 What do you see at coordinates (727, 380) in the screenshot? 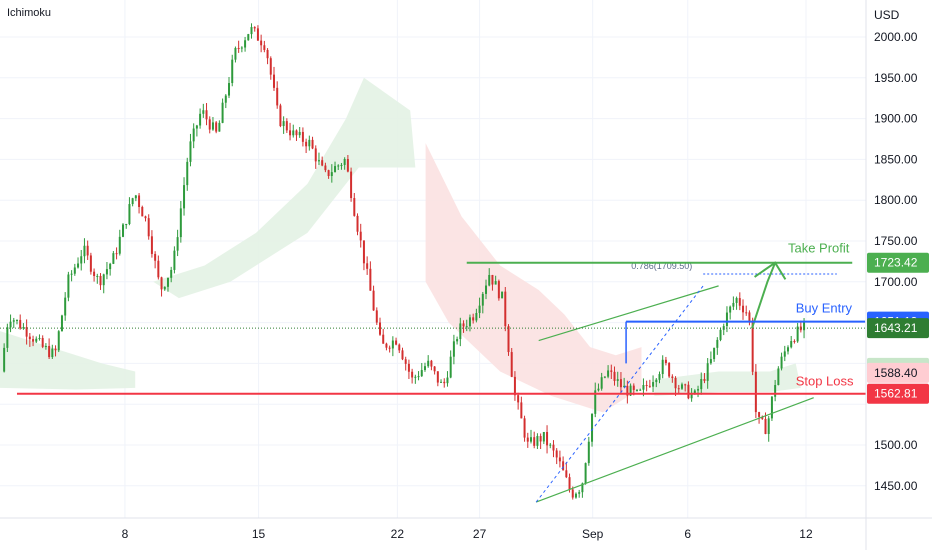
I see `ichimoku-cloud-bullish` at bounding box center [727, 380].